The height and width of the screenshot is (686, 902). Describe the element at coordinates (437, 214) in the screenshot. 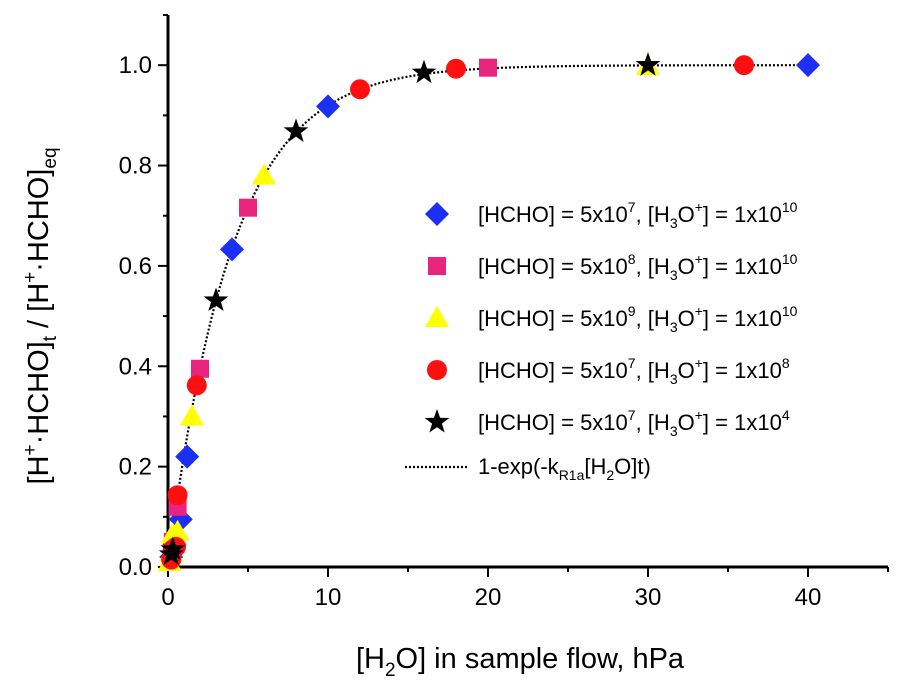

I see `legend-symbol-diamond` at that location.